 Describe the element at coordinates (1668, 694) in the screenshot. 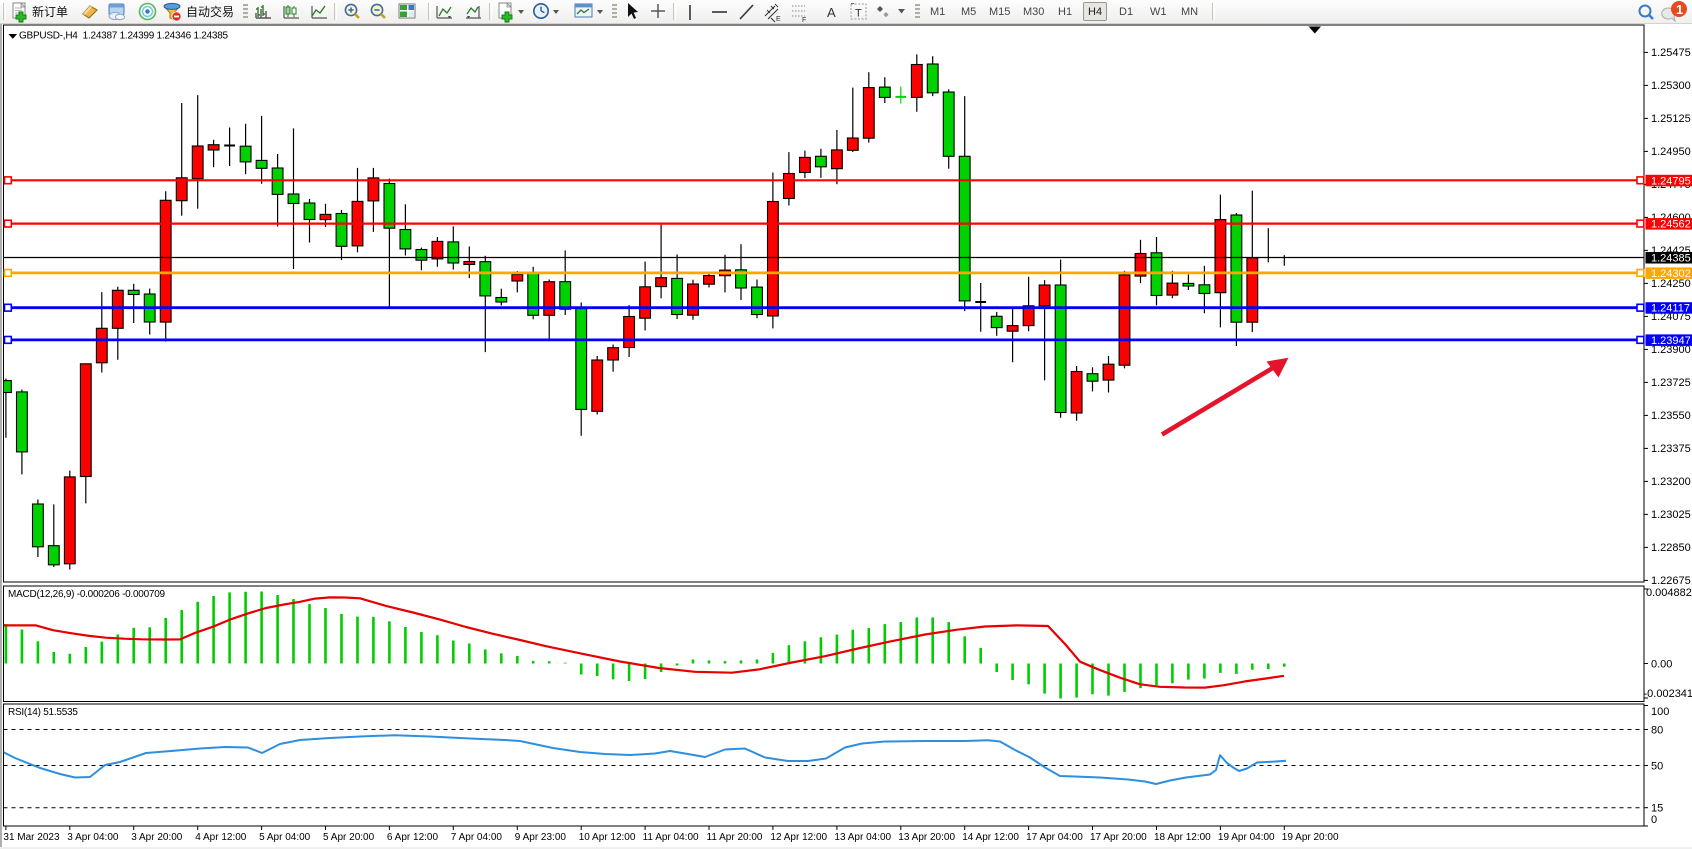

I see `svg-text: -0.002341` at that location.